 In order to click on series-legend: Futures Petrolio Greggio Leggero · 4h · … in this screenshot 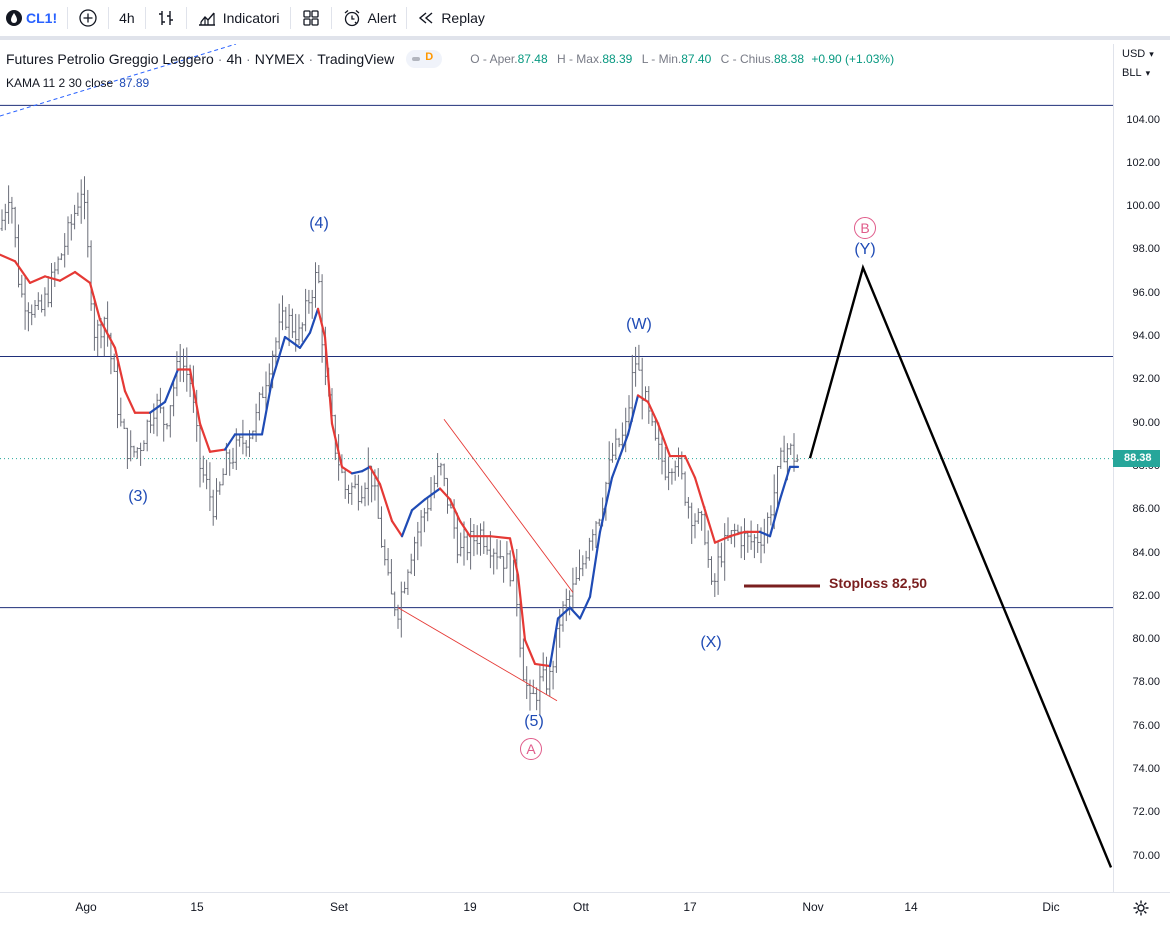, I will do `click(450, 59)`.